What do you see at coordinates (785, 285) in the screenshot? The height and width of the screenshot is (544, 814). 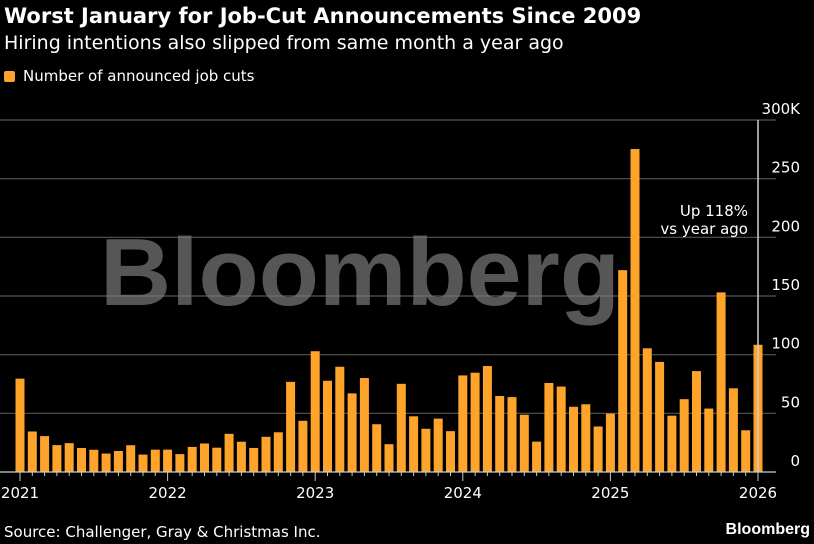 I see `y-tick-label: 150` at bounding box center [785, 285].